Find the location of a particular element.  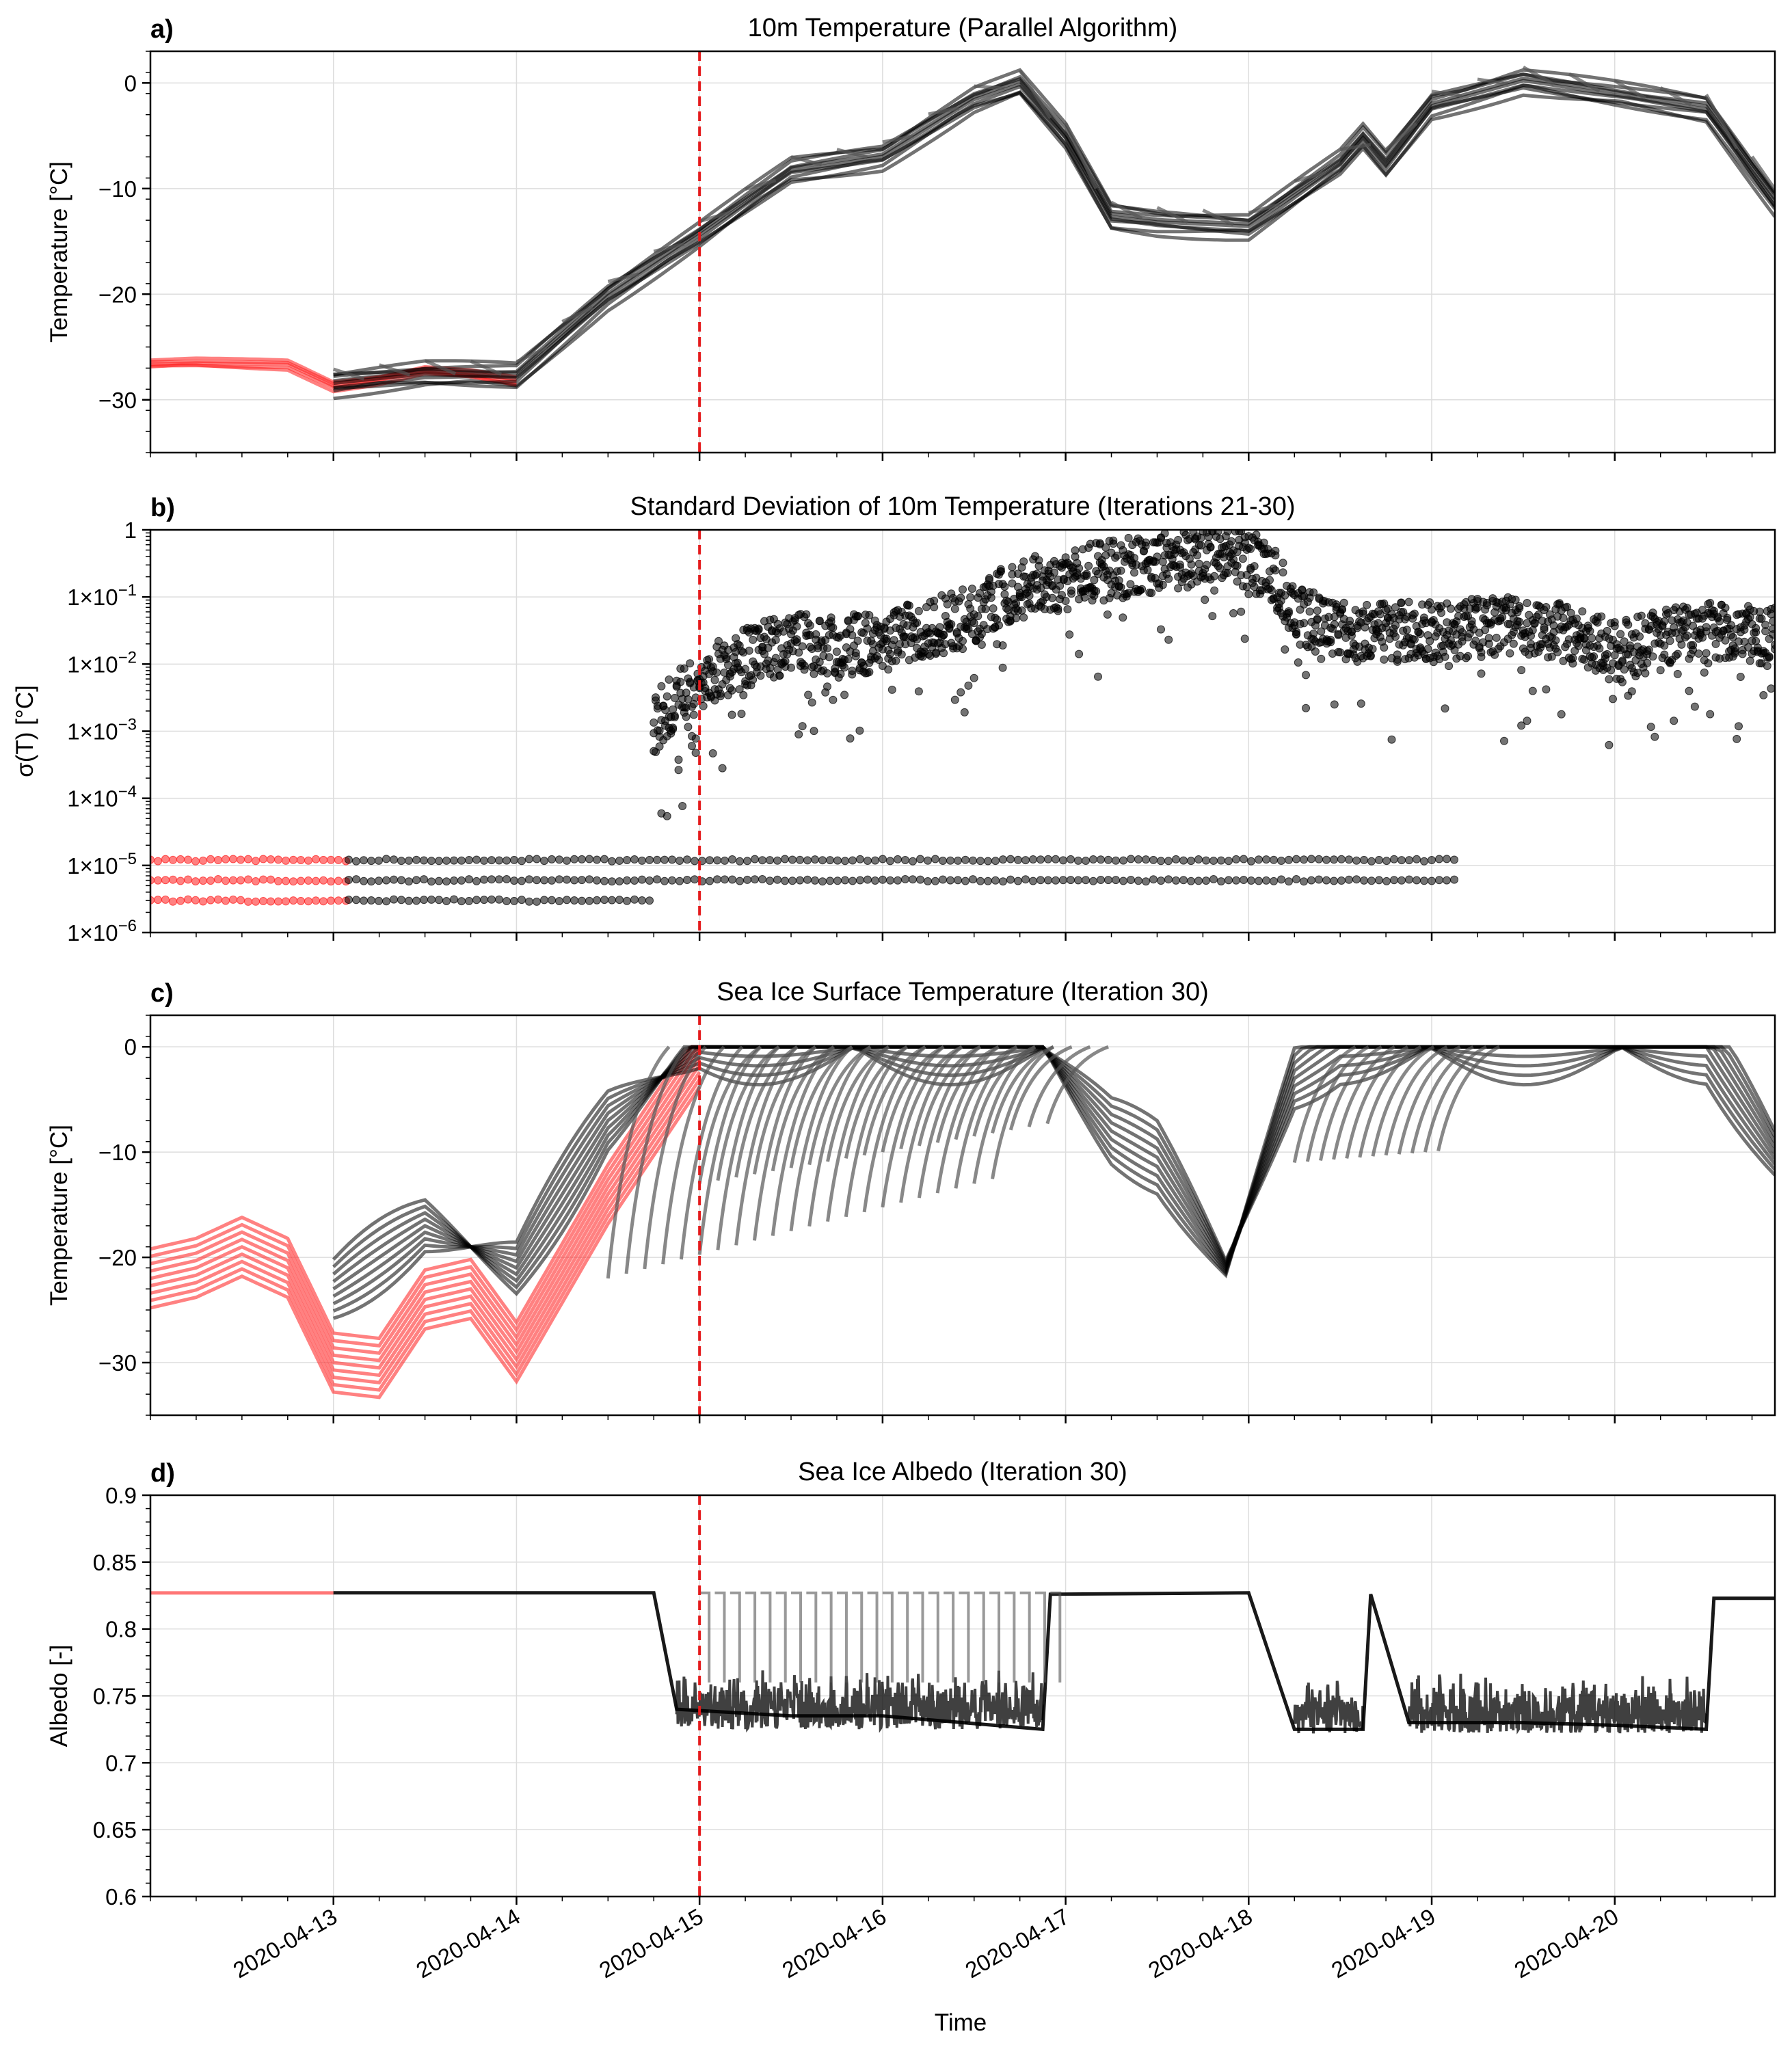

y-tick-label: −20 is located at coordinates (118, 1257).